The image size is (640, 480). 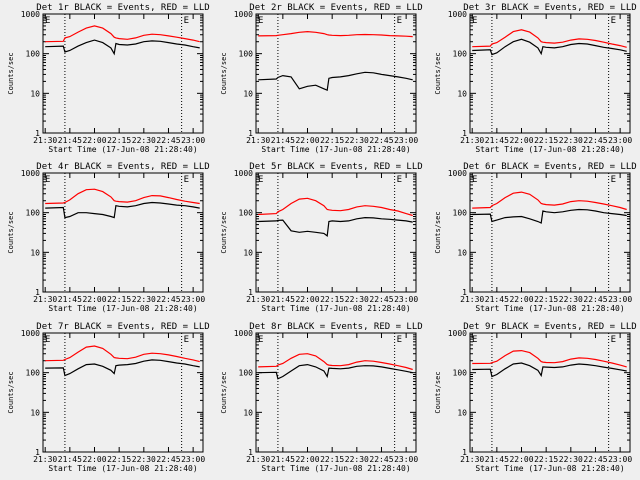 What do you see at coordinates (122, 8) in the screenshot?
I see `chart-title: Det 1r BLACK = Events, RED = LLD` at bounding box center [122, 8].